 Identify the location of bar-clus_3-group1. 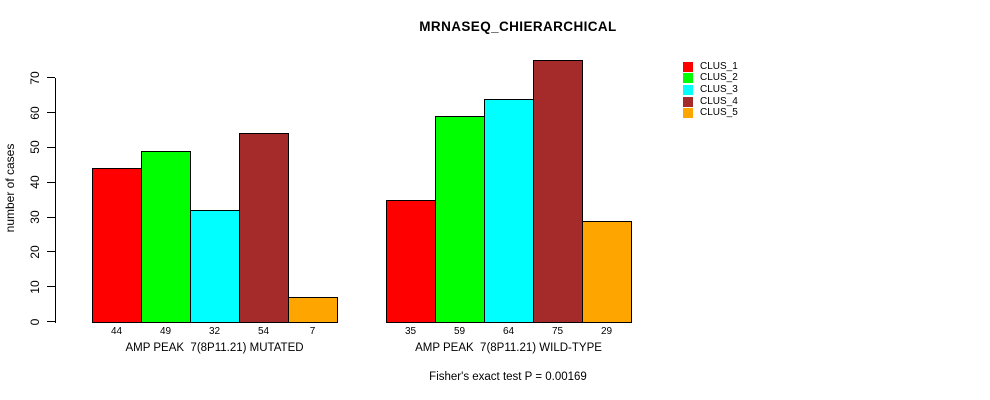
(215, 266).